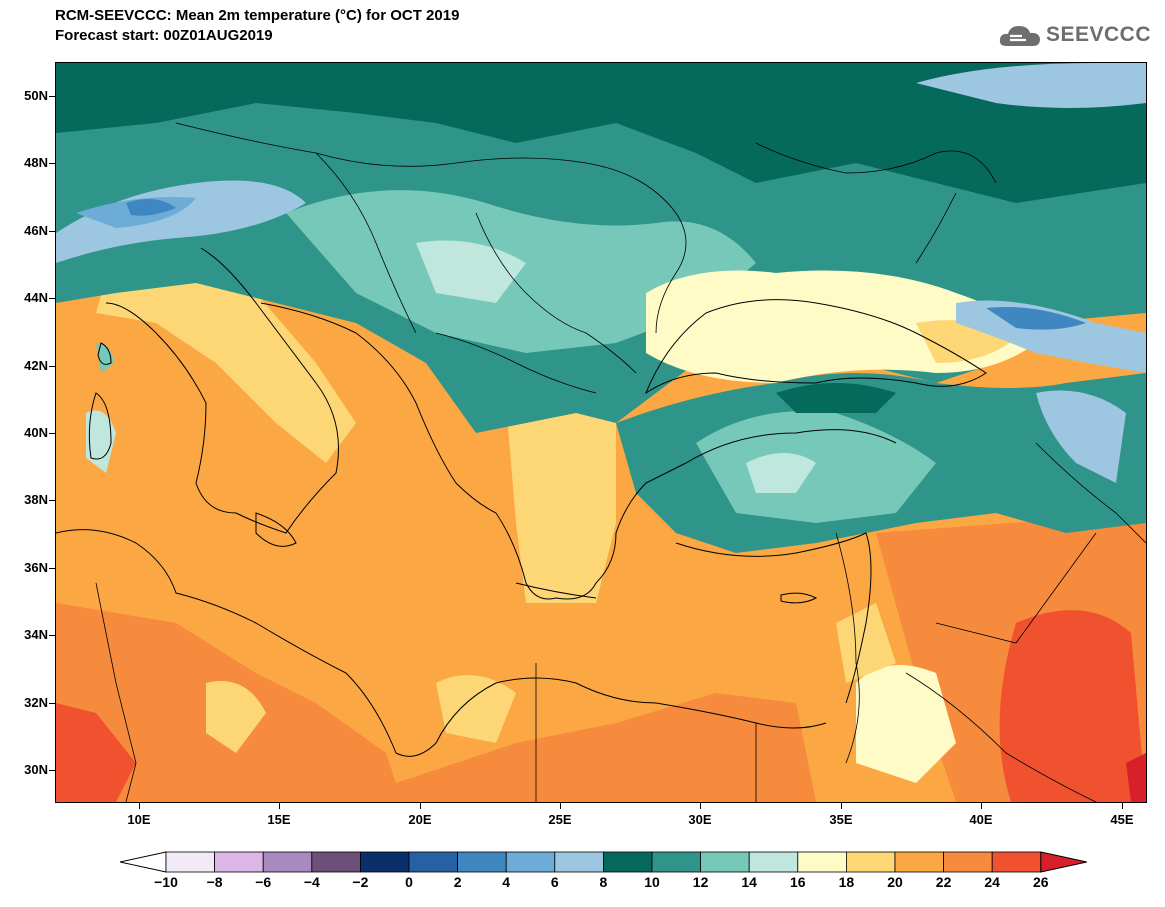  What do you see at coordinates (36, 162) in the screenshot?
I see `lat-label-48n: 48N` at bounding box center [36, 162].